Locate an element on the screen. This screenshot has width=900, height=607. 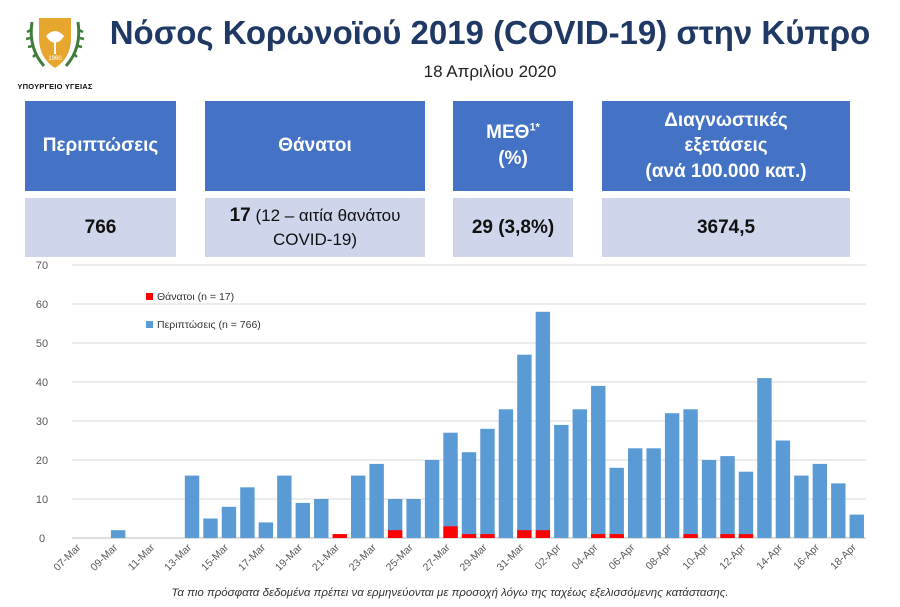
deaths-header-label: Θάνατοι is located at coordinates (315, 146).